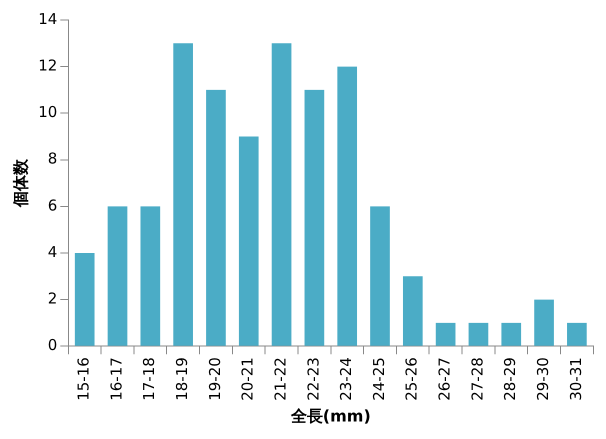 The image size is (606, 439). What do you see at coordinates (53, 299) in the screenshot?
I see `y-tick-label: 2` at bounding box center [53, 299].